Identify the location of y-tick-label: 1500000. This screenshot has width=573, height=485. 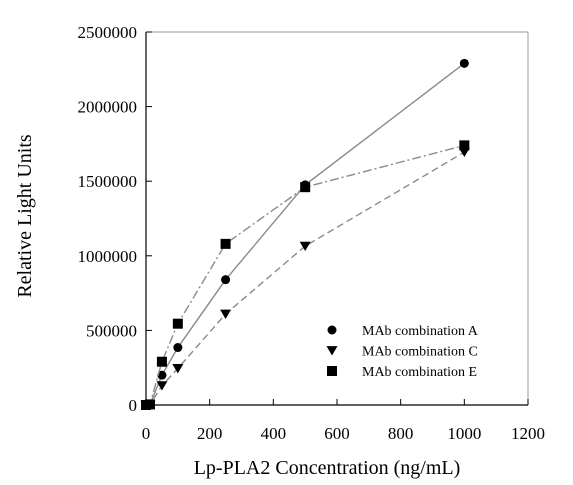
(108, 181).